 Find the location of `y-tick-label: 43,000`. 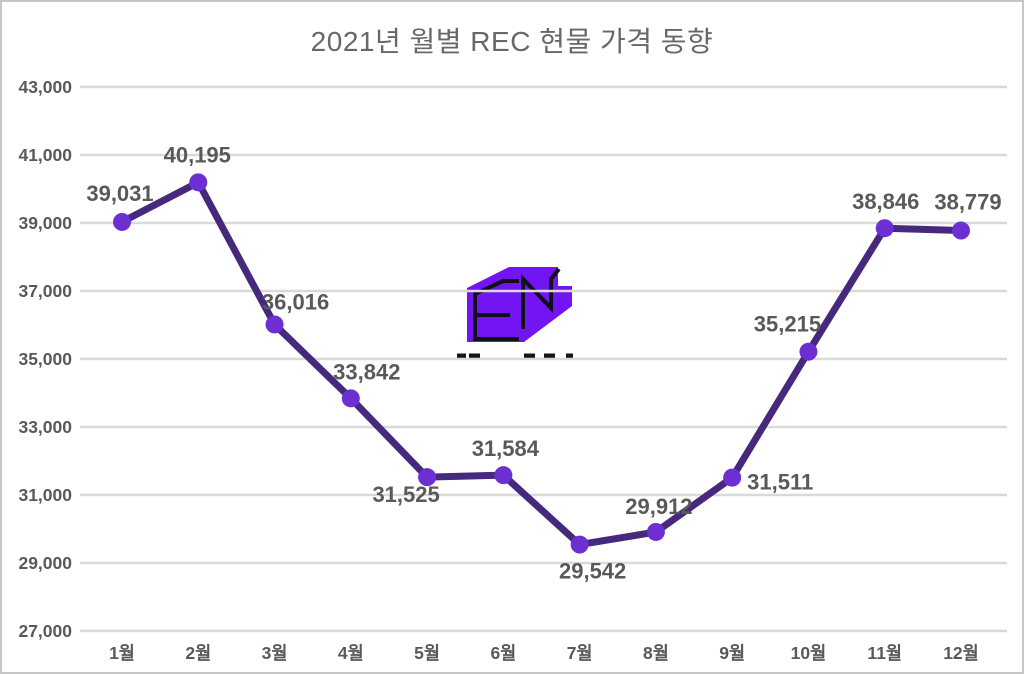

y-tick-label: 43,000 is located at coordinates (45, 87).